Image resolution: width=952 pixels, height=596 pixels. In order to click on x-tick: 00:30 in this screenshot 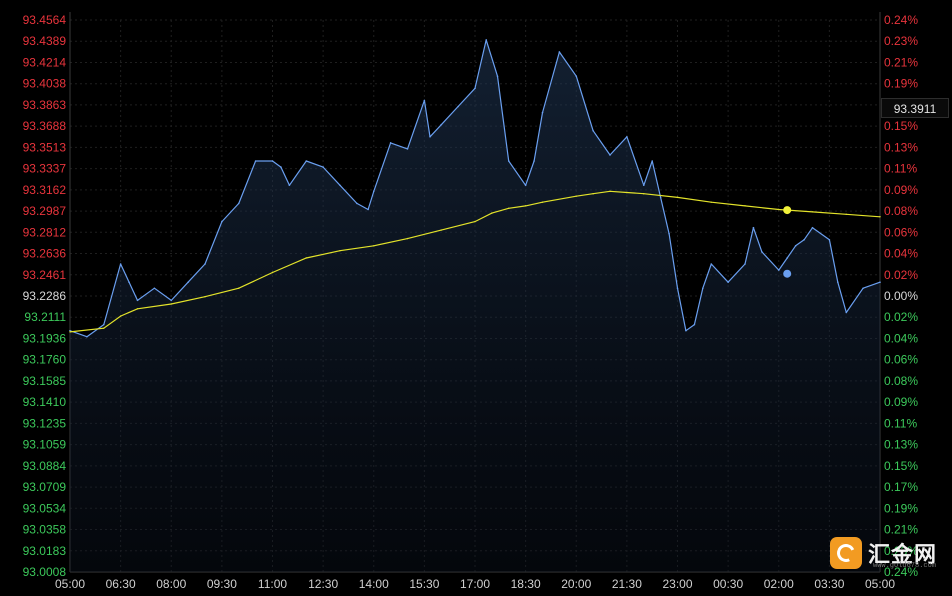, I will do `click(728, 584)`.